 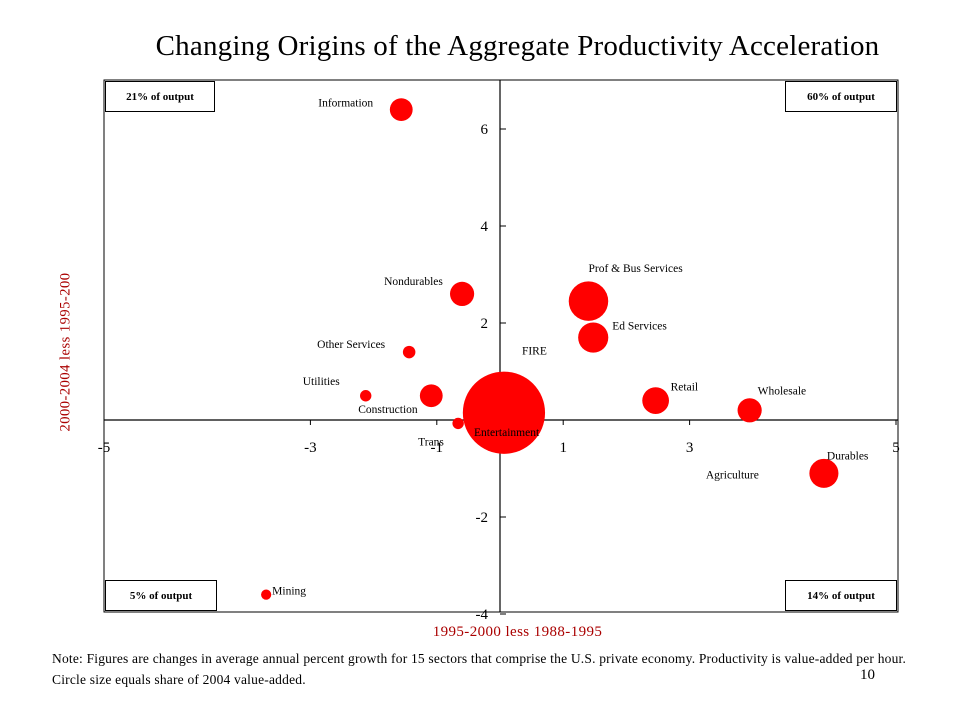 What do you see at coordinates (482, 518) in the screenshot?
I see `y-tick-label: -2` at bounding box center [482, 518].